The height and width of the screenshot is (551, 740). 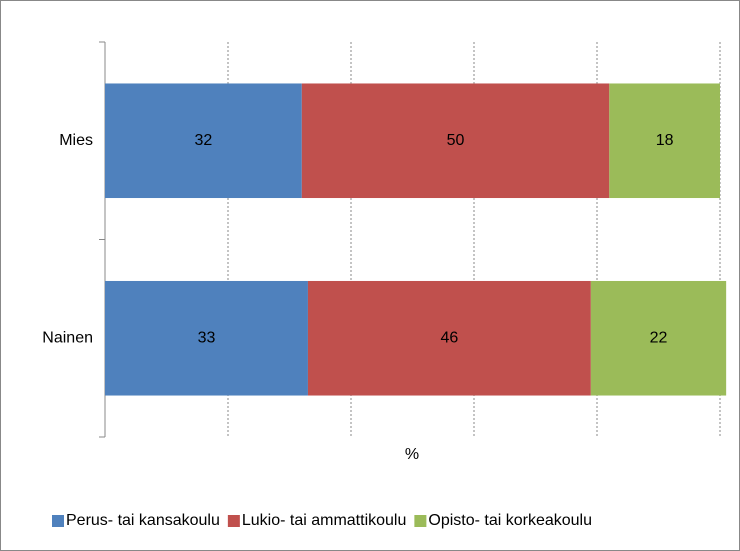 I want to click on data-label: 33, so click(x=207, y=337).